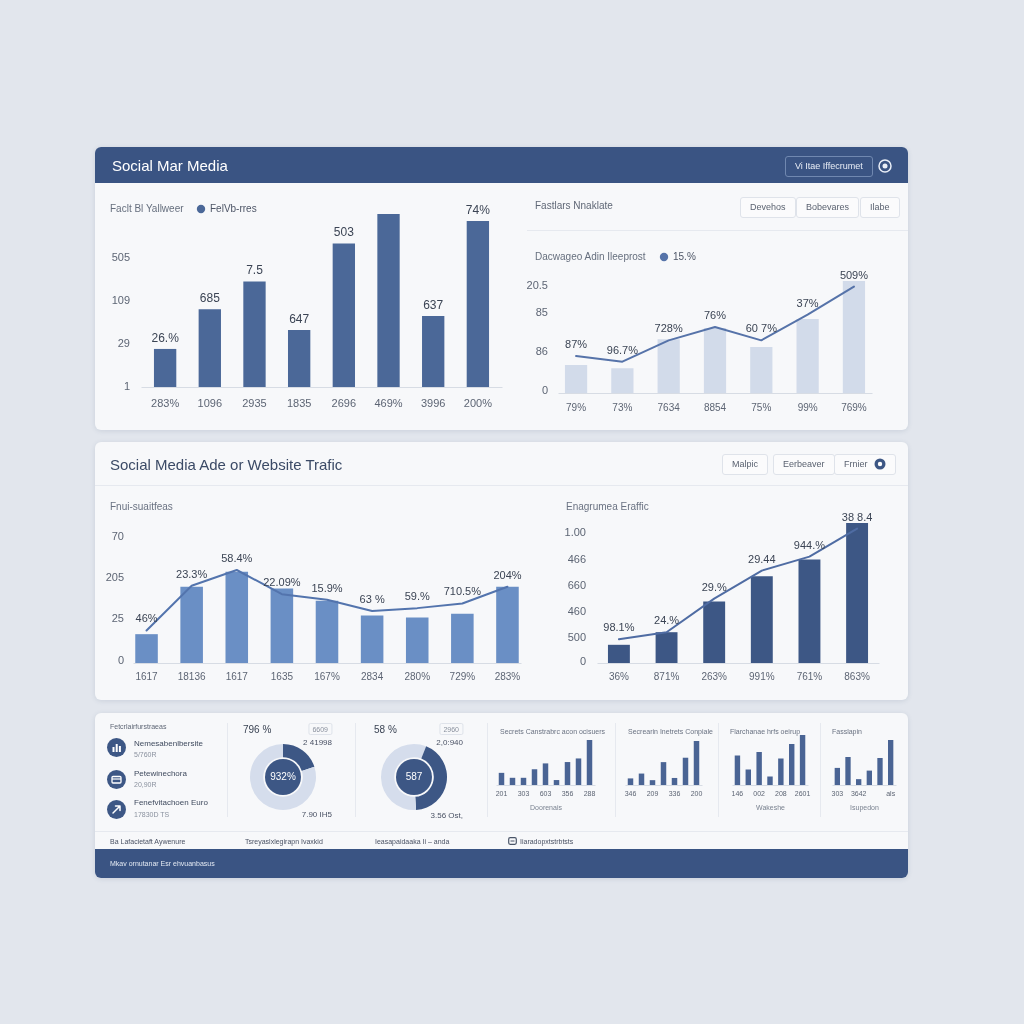 This screenshot has height=1024, width=1024. Describe the element at coordinates (147, 676) in the screenshot. I see `x-tick-label: 1617` at that location.